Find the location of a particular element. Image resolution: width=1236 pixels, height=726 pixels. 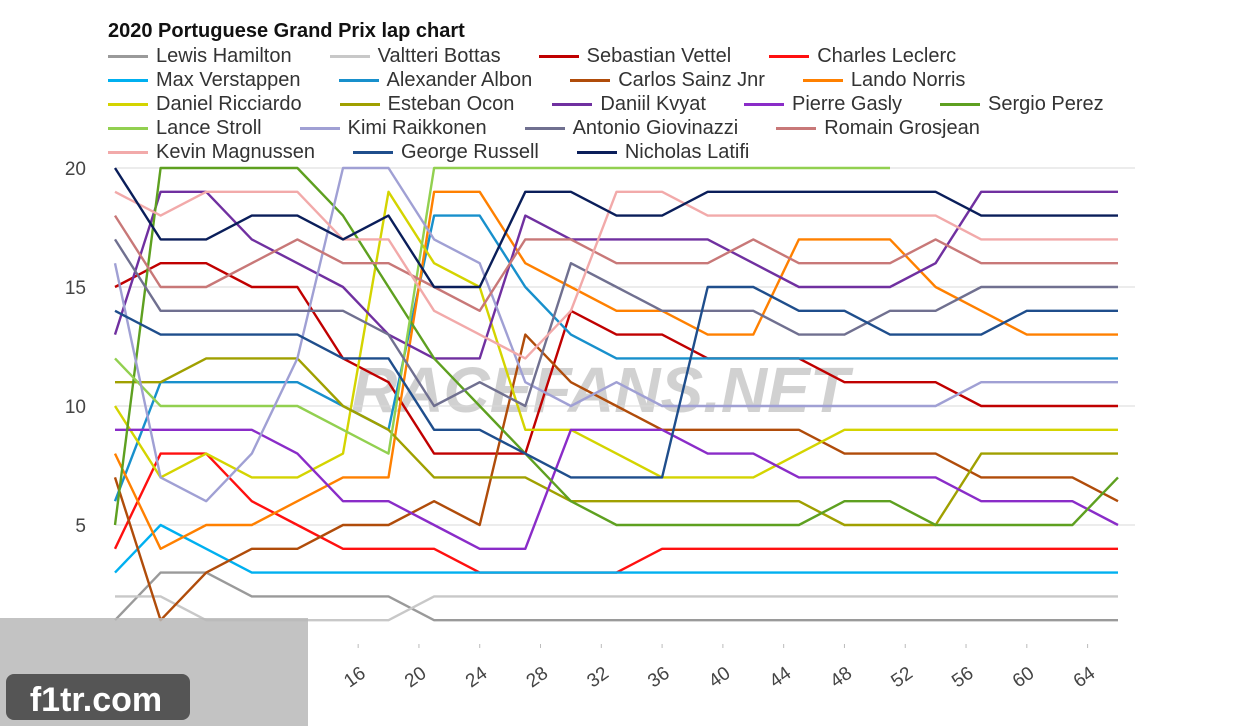

y-tick-label: 15 is located at coordinates (75, 288).